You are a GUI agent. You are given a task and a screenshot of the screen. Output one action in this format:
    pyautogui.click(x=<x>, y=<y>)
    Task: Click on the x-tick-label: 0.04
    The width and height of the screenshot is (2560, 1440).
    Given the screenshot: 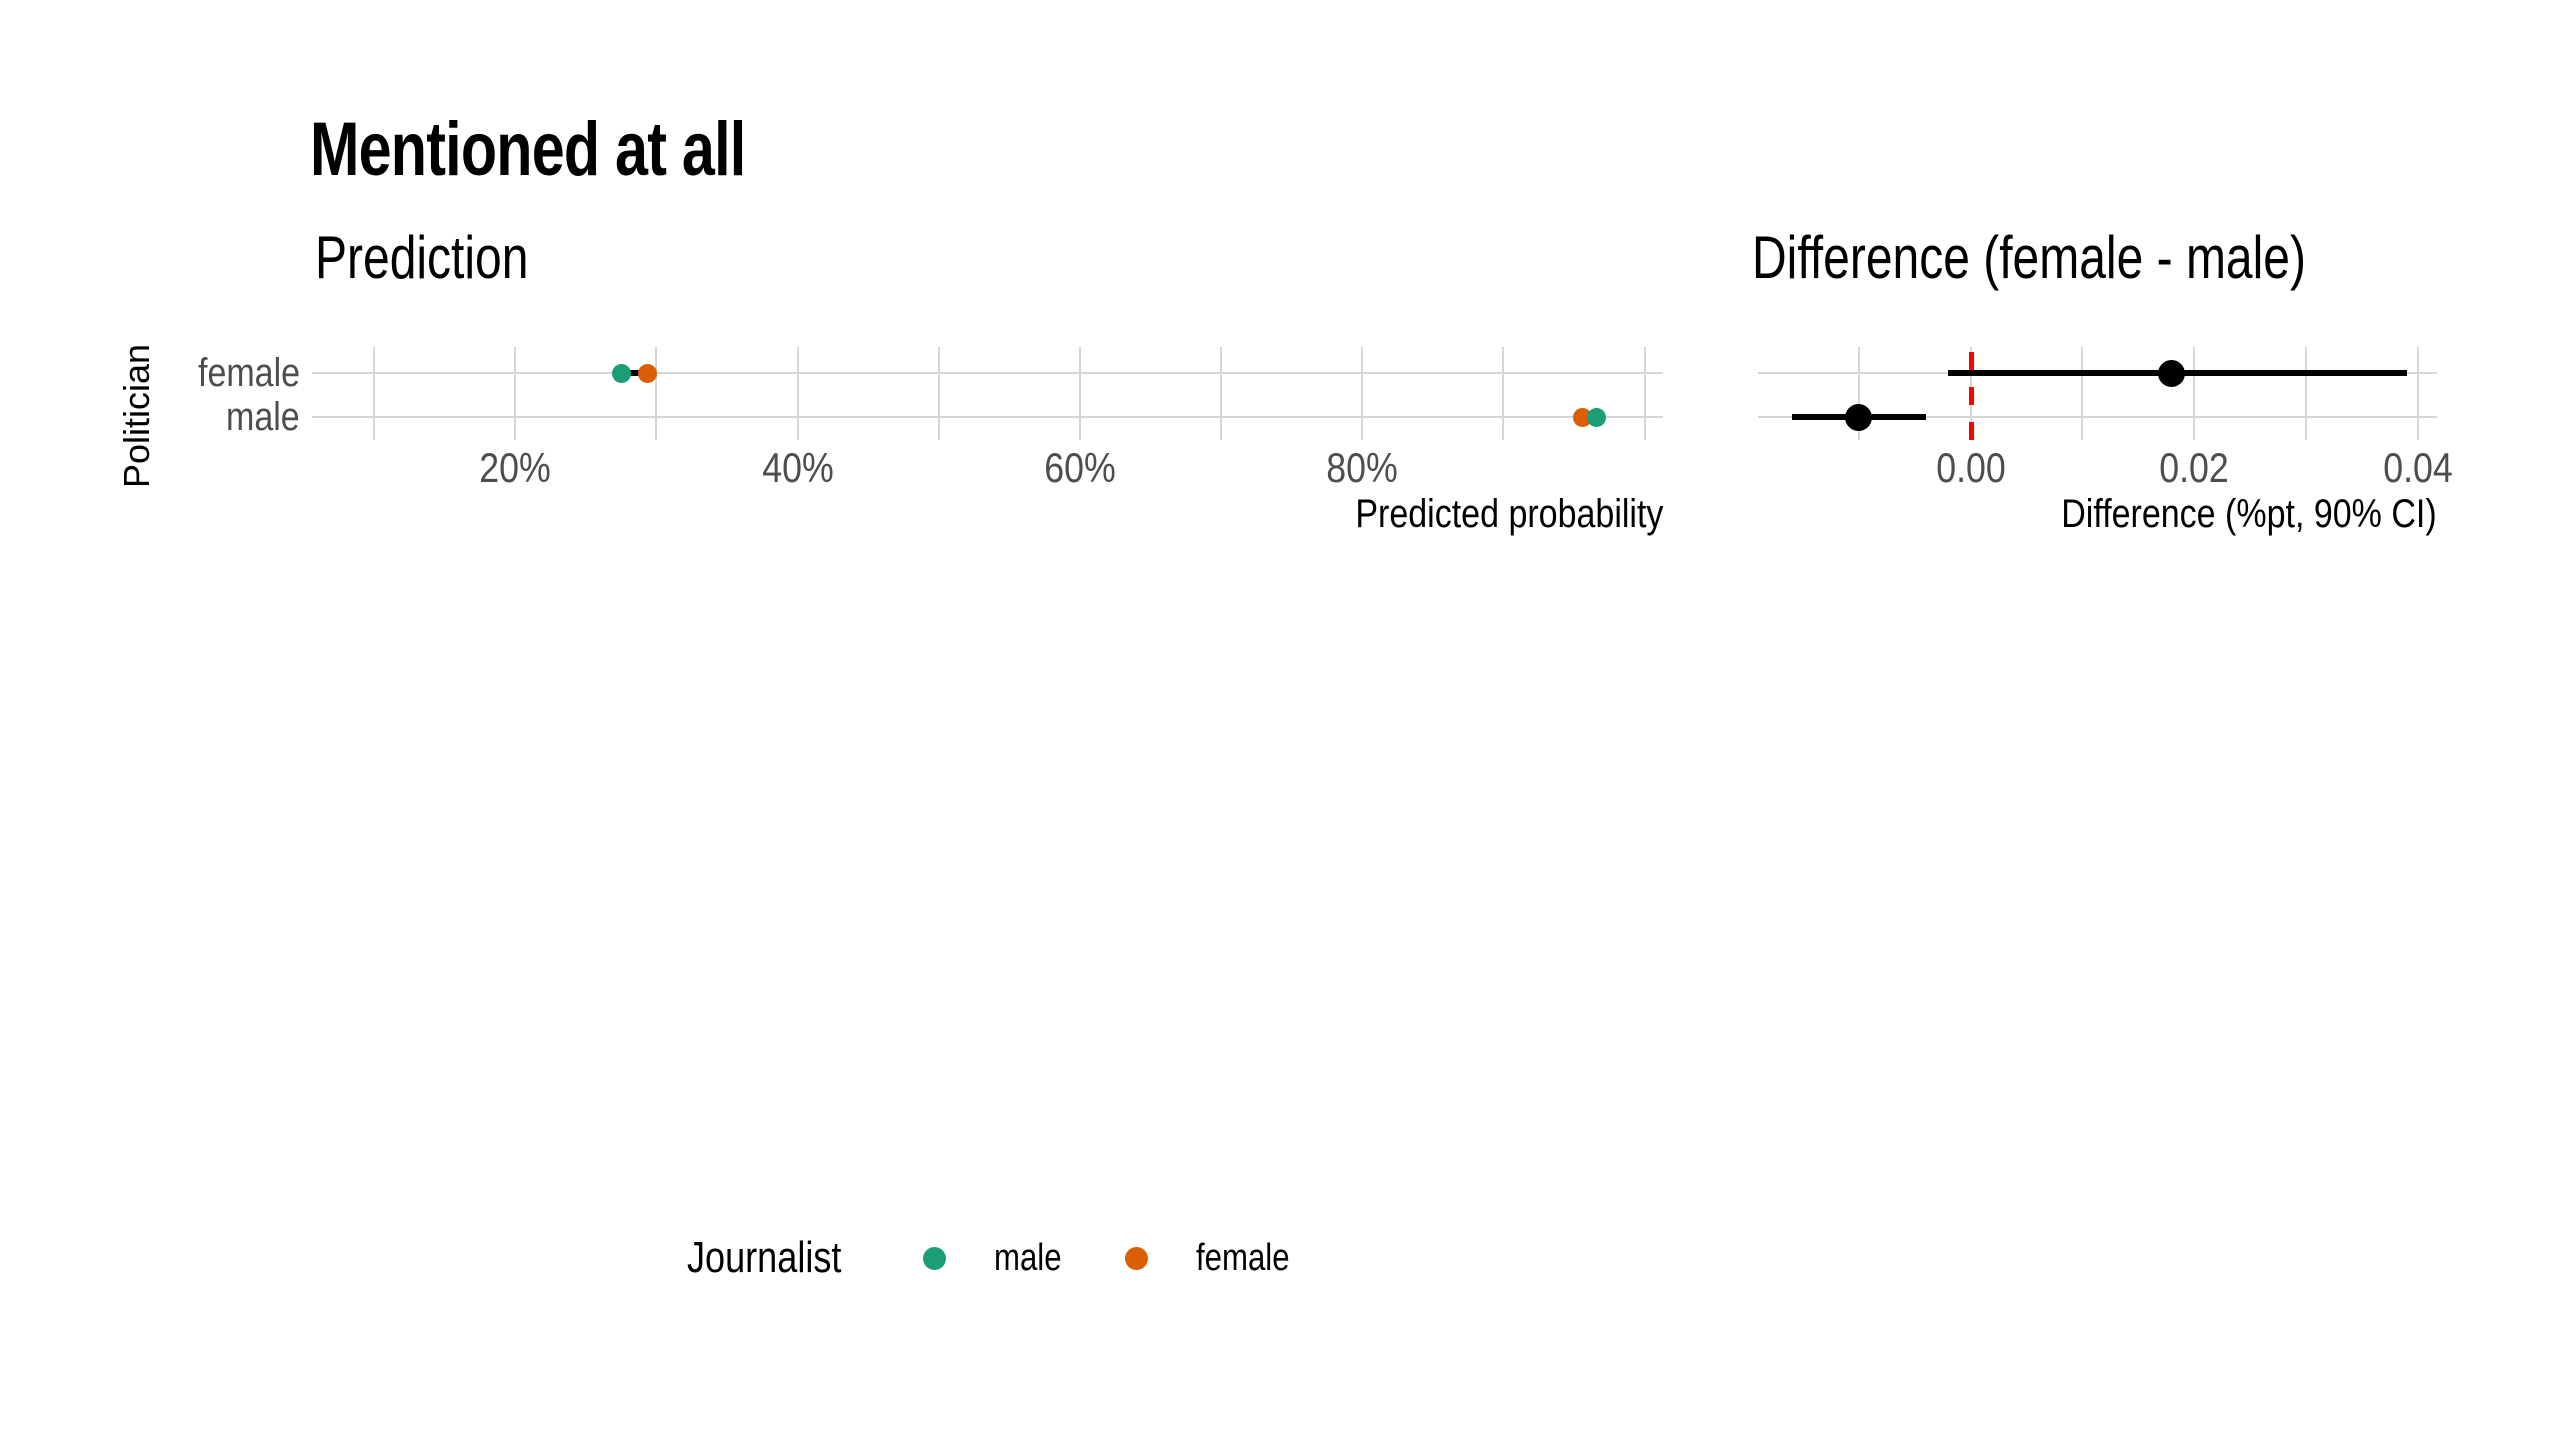 What is the action you would take?
    pyautogui.click(x=2418, y=467)
    